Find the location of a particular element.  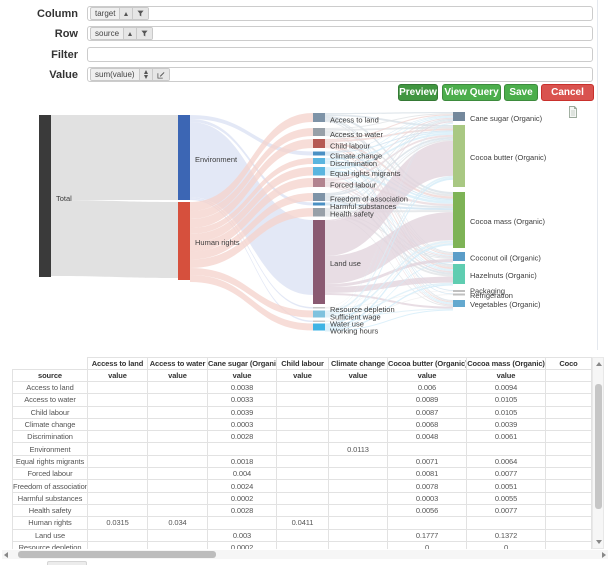

scroll-right-icon is located at coordinates (604, 554).